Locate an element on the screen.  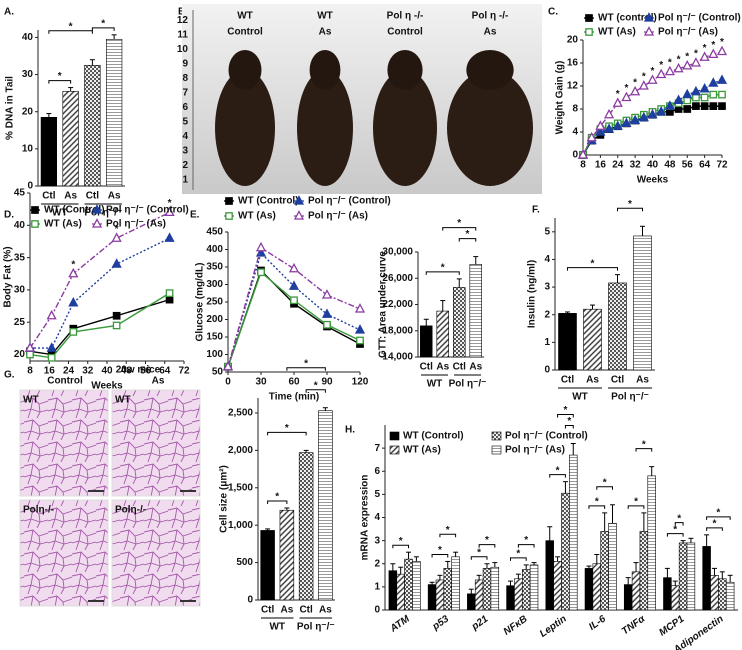
mouse-body is located at coordinates (490, 128).